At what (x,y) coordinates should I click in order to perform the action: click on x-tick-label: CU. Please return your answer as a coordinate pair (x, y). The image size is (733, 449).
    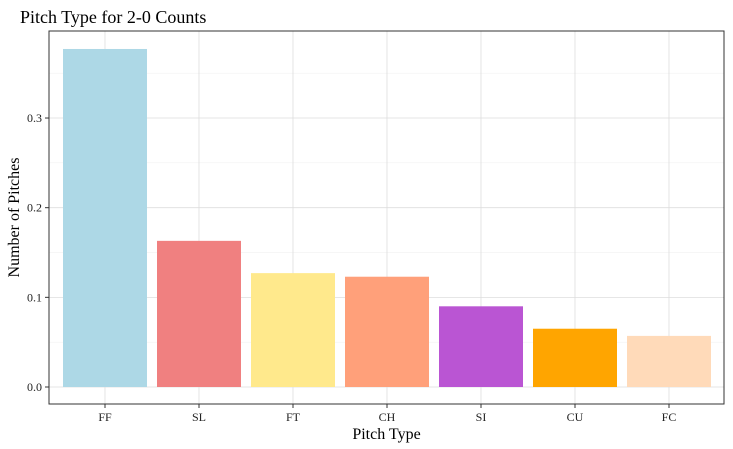
    Looking at the image, I should click on (575, 417).